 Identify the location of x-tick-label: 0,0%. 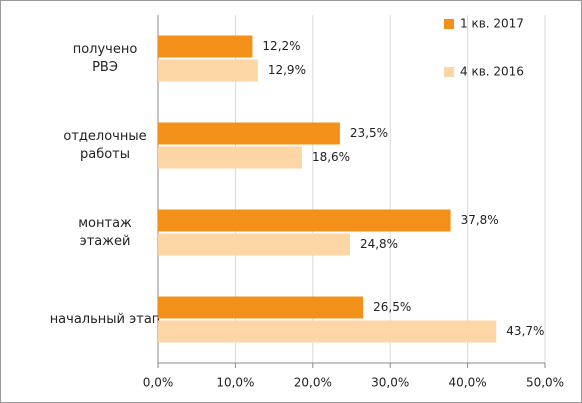
(158, 383).